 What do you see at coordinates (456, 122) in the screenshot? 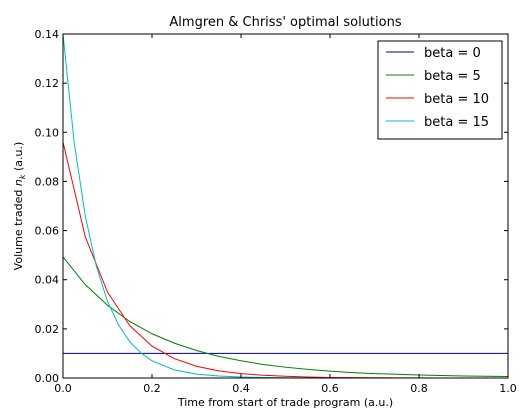
I see `legend-label: beta = 15` at bounding box center [456, 122].